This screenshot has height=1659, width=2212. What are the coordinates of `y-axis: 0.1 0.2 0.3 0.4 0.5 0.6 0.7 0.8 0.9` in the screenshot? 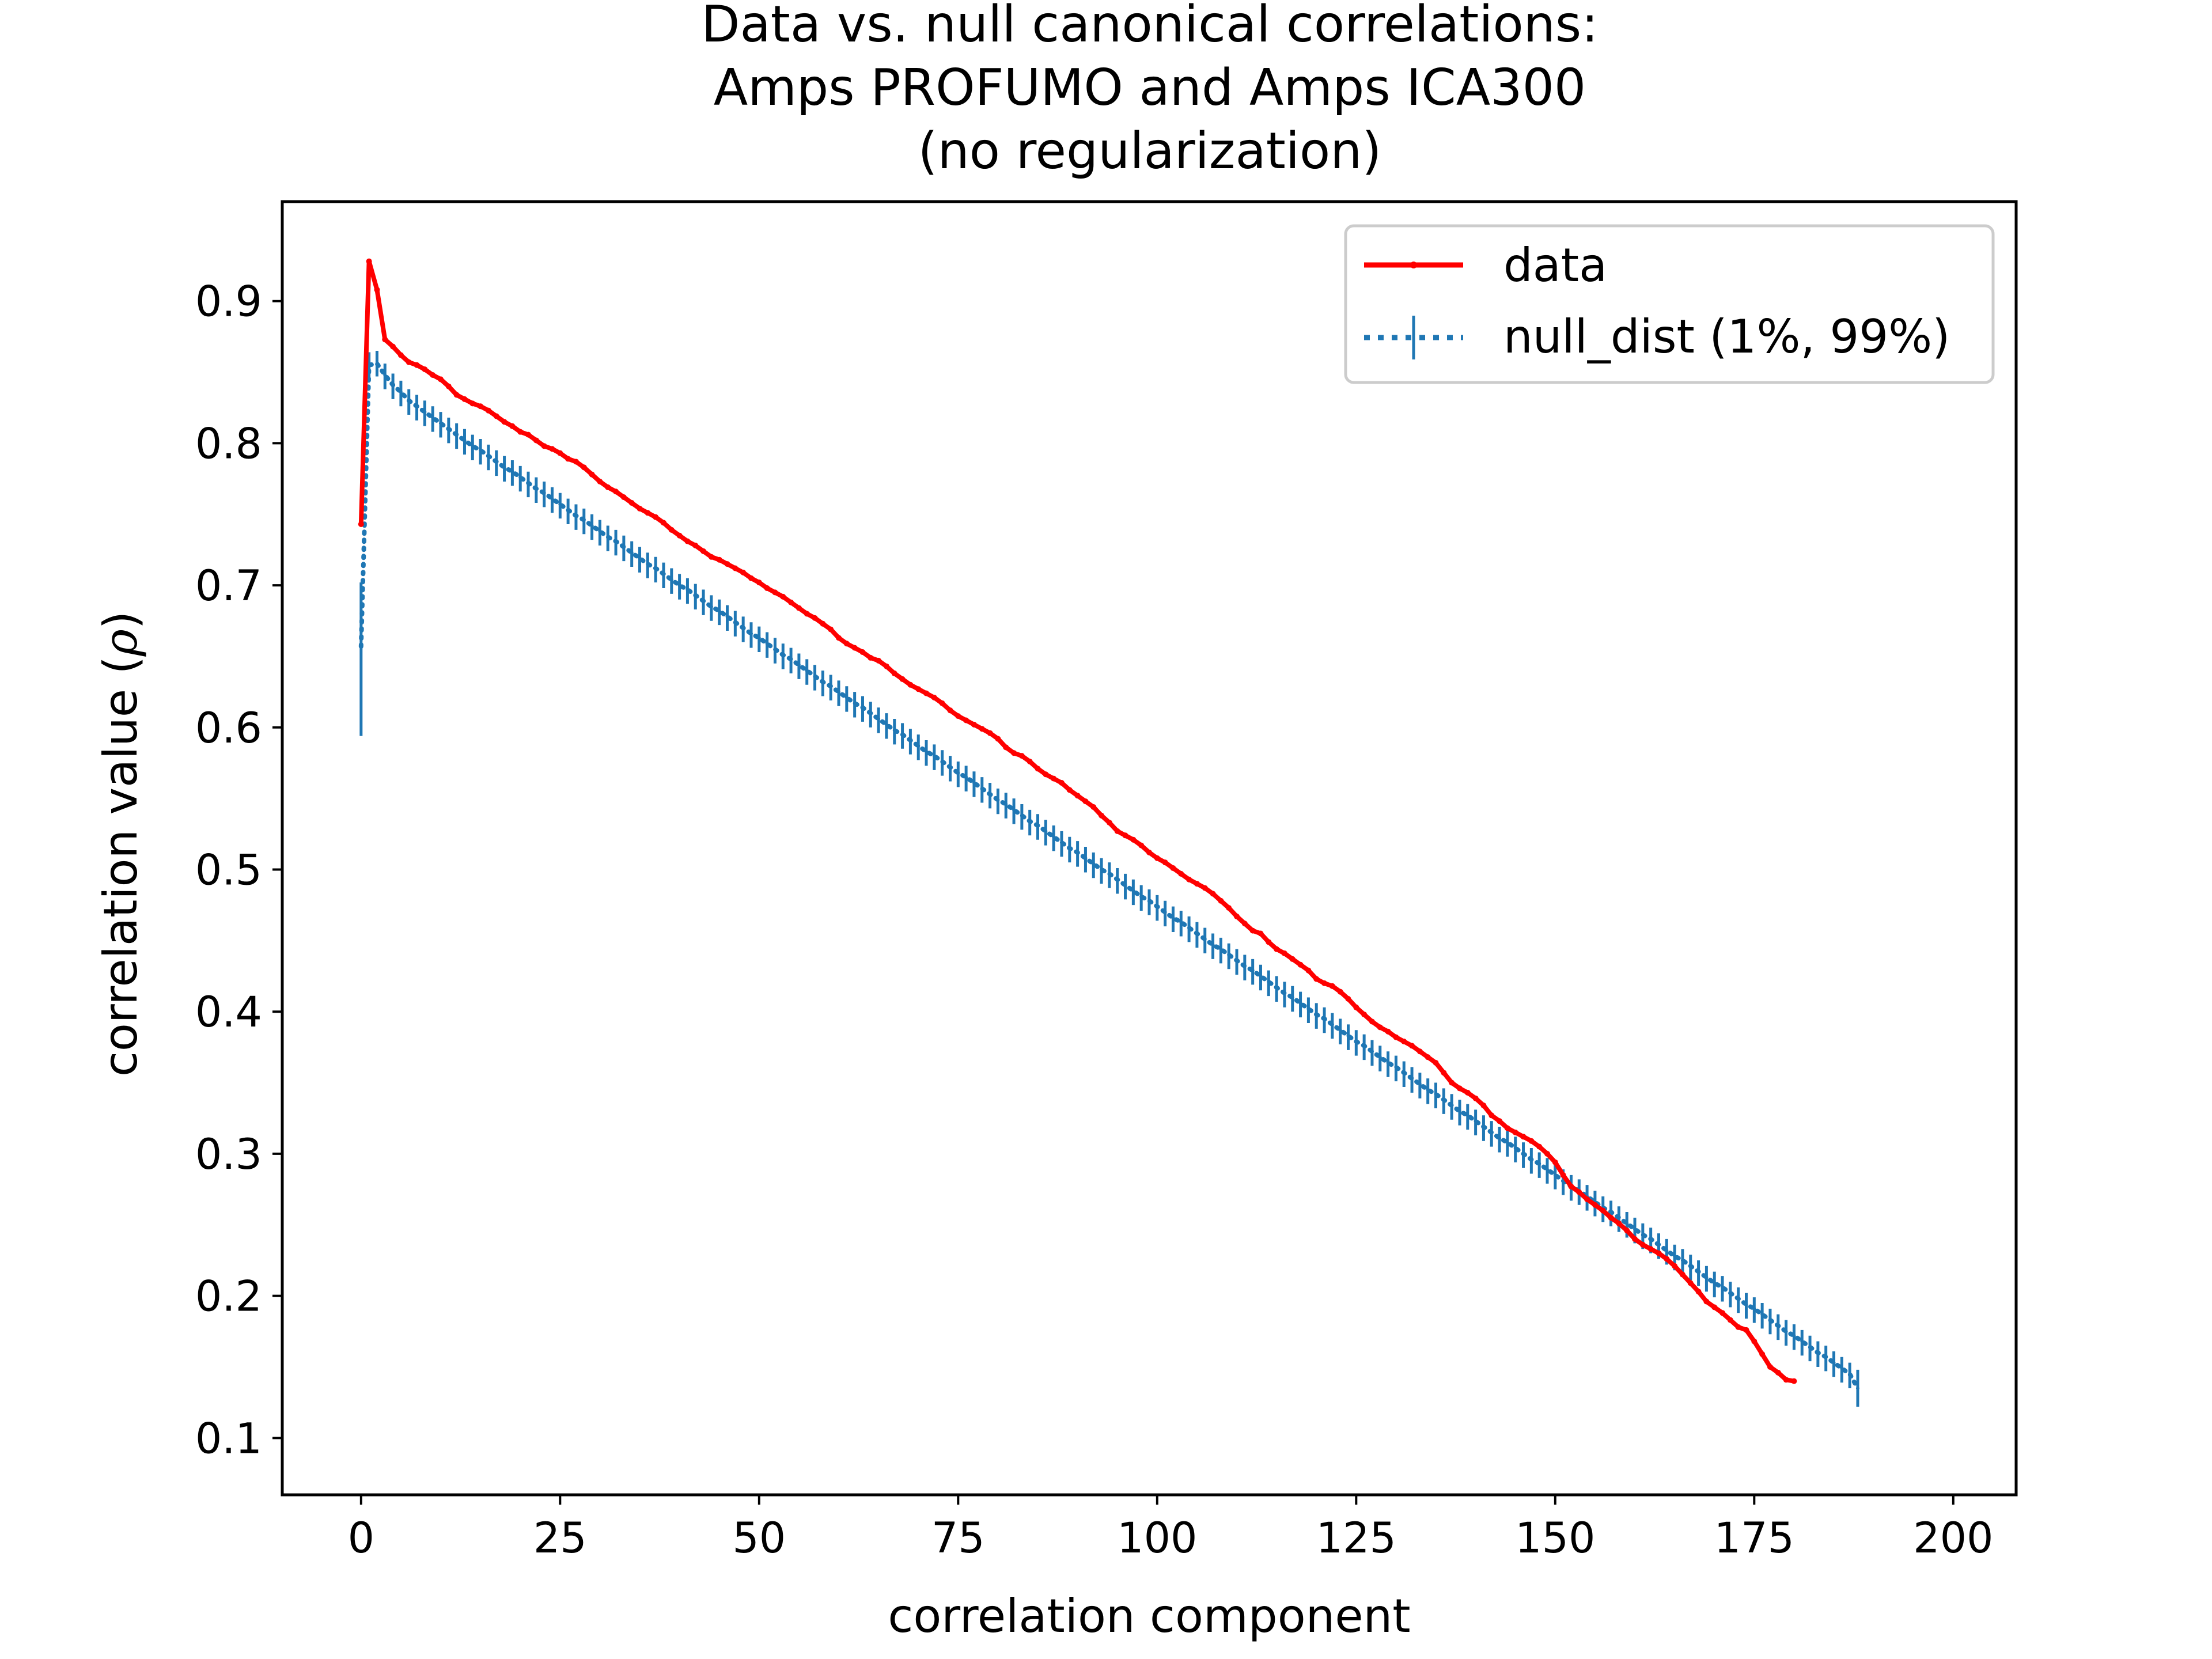 It's located at (238, 870).